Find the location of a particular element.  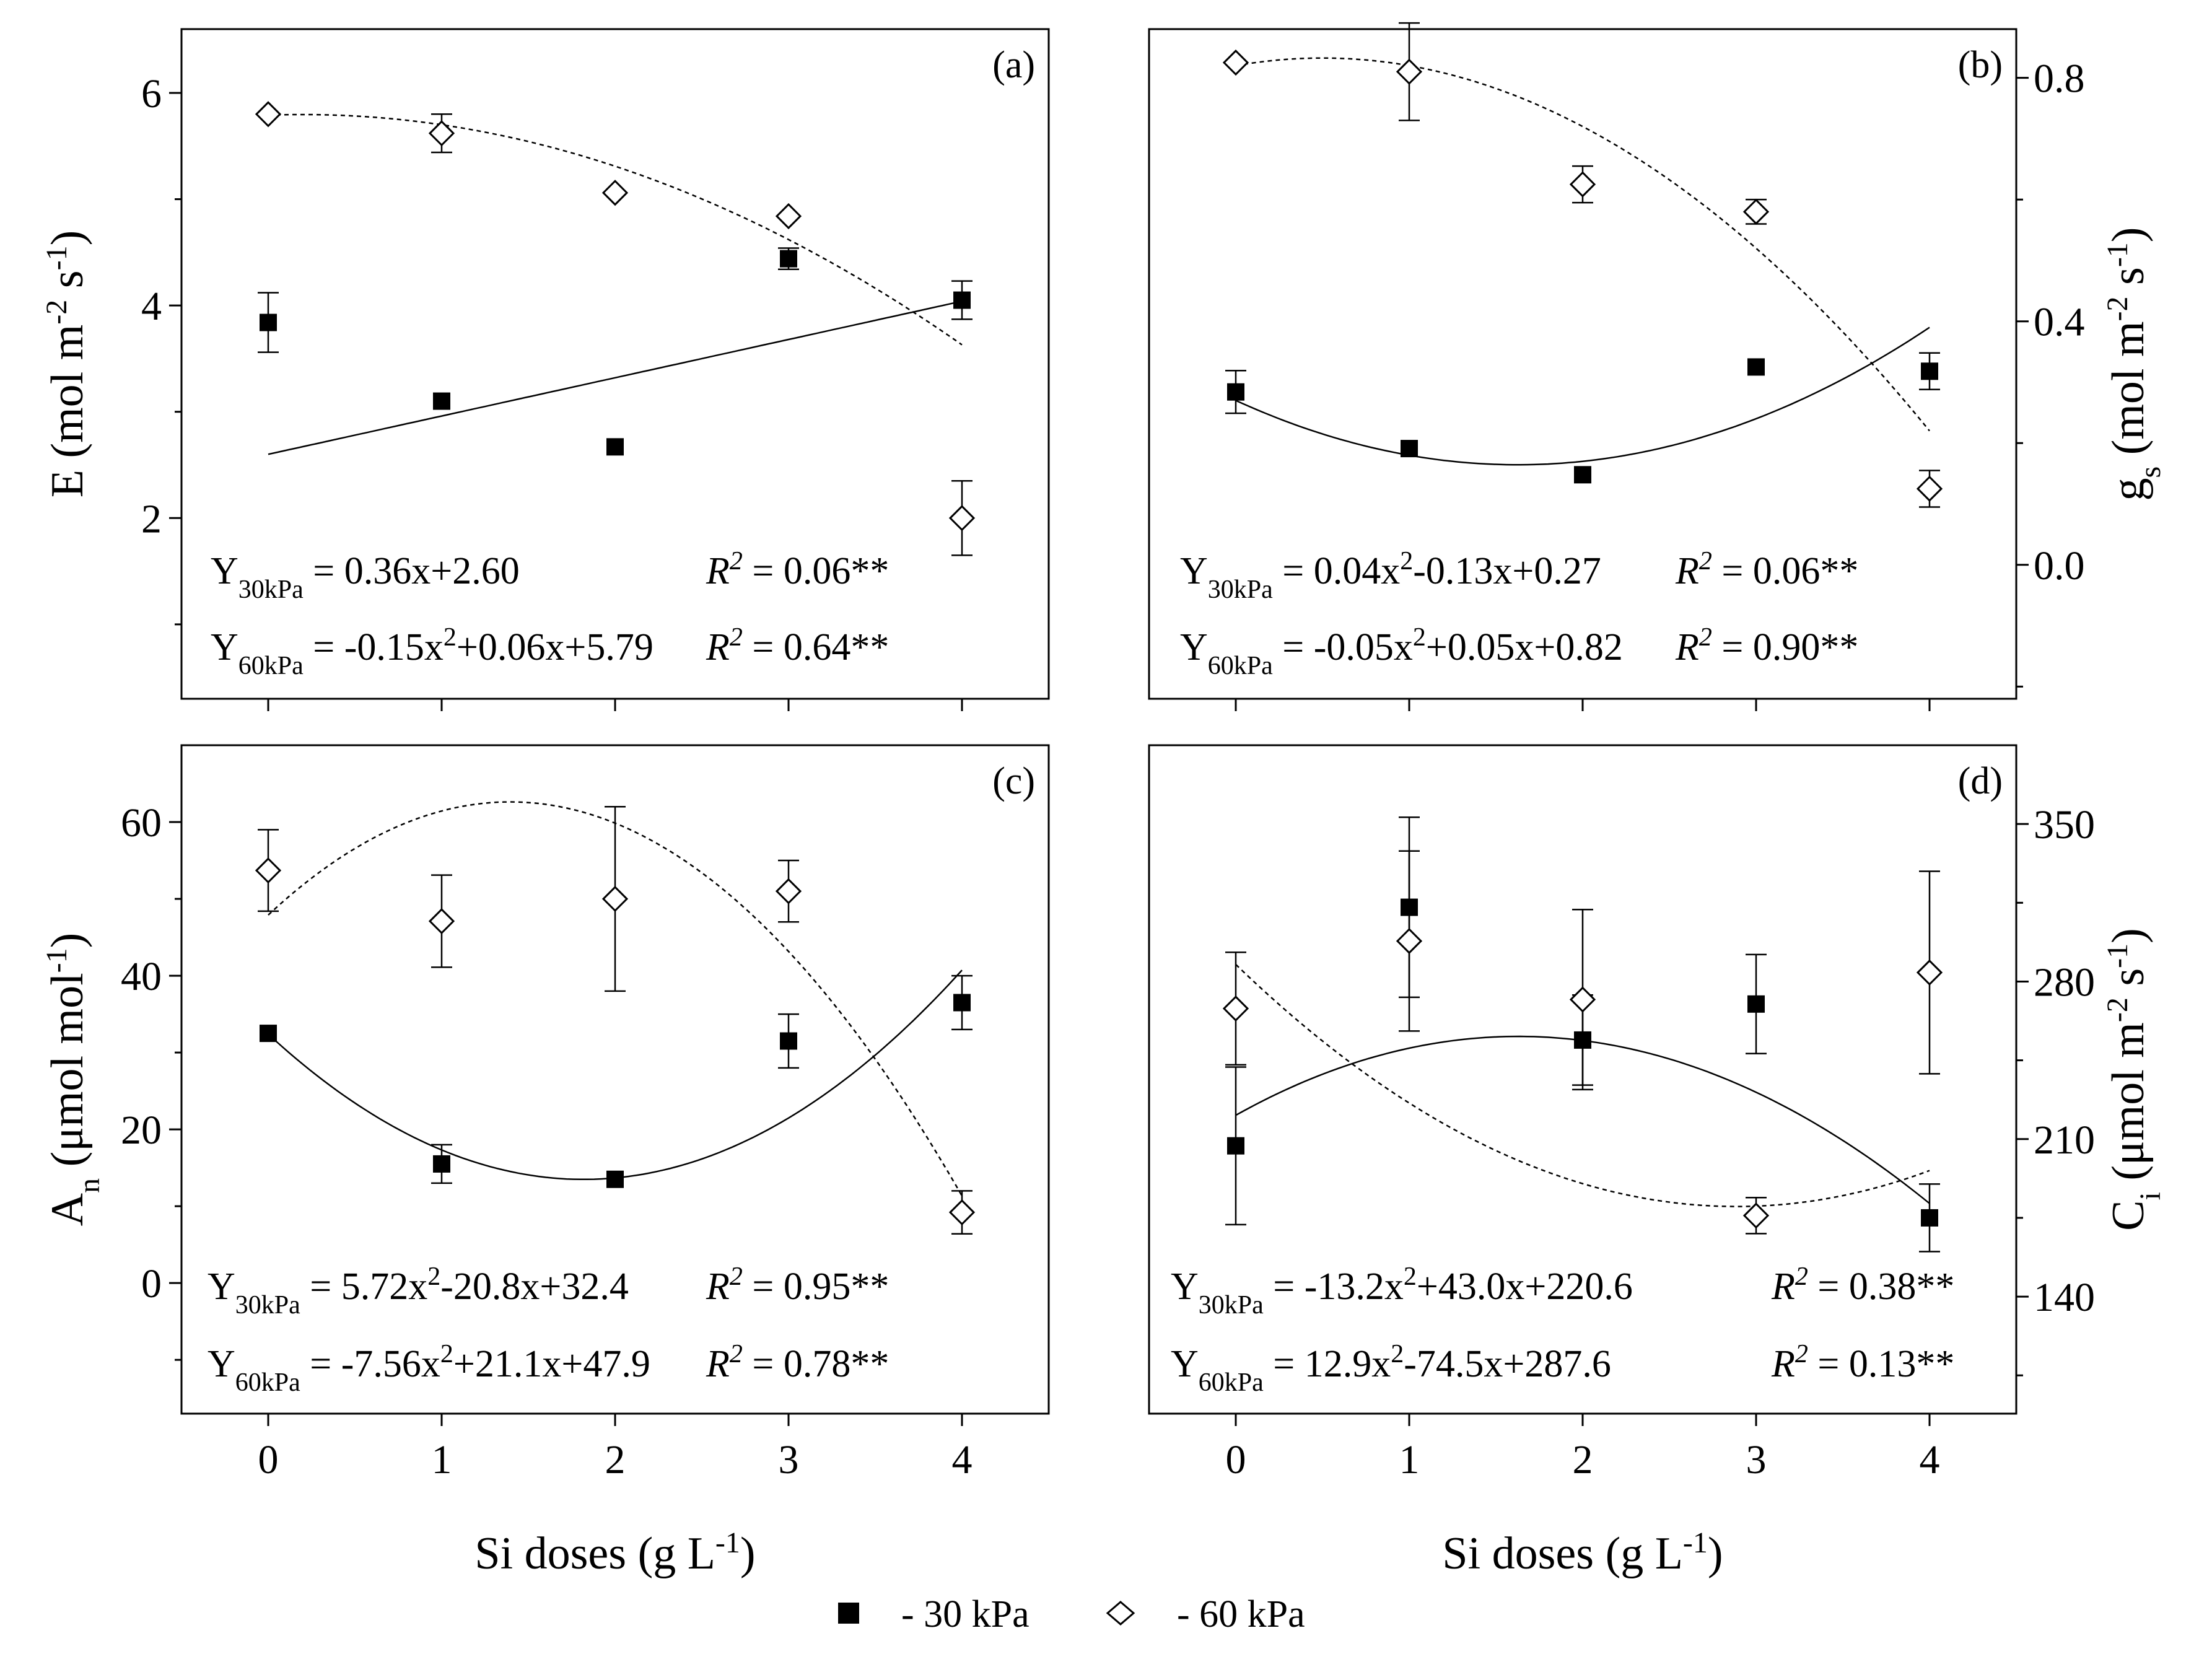

r-squared: R2 = 0.38** is located at coordinates (1863, 1285).